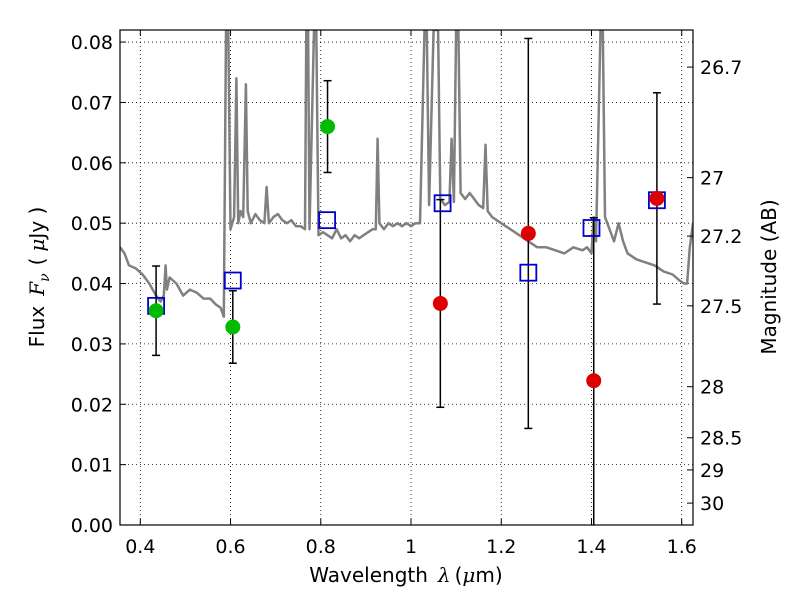  Describe the element at coordinates (712, 179) in the screenshot. I see `y2-tick-label: 27` at that location.